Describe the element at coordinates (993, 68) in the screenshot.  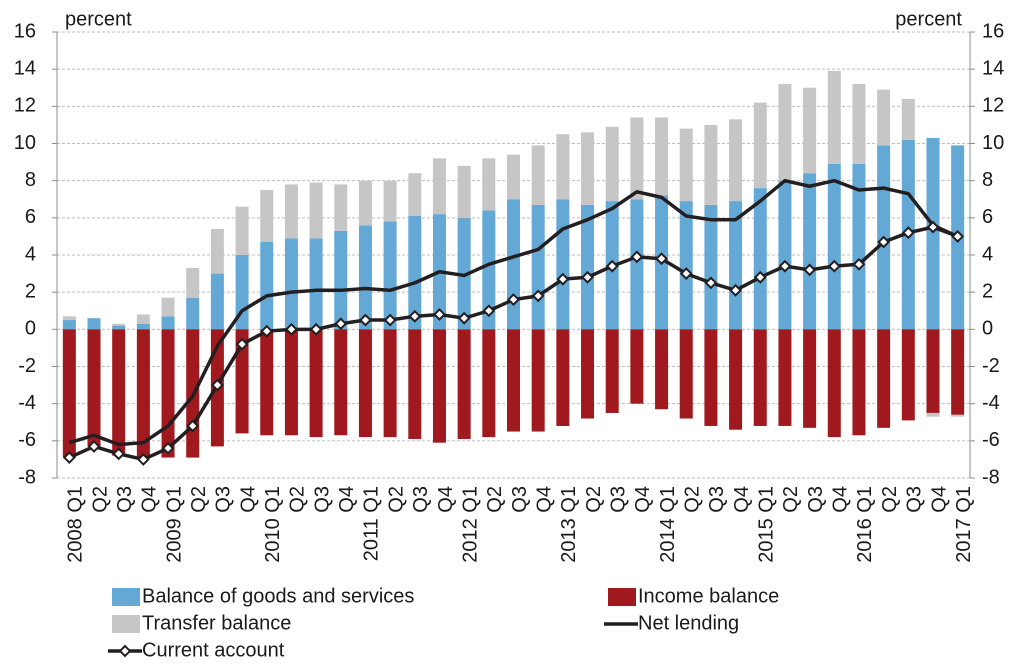
I see `y2-tick-label: 14` at that location.